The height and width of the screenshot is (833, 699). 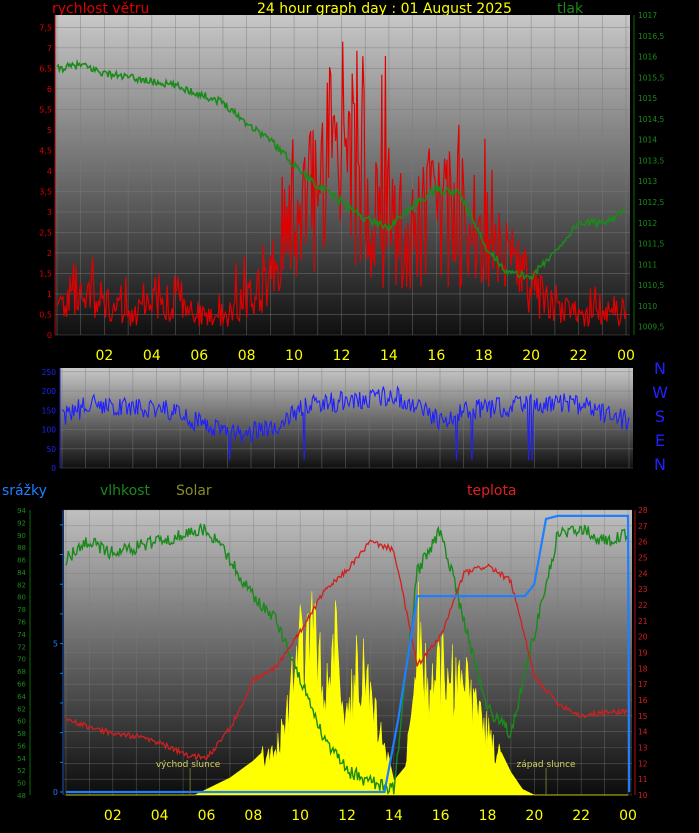 I want to click on wind-tick-label: 6, so click(x=49, y=89).